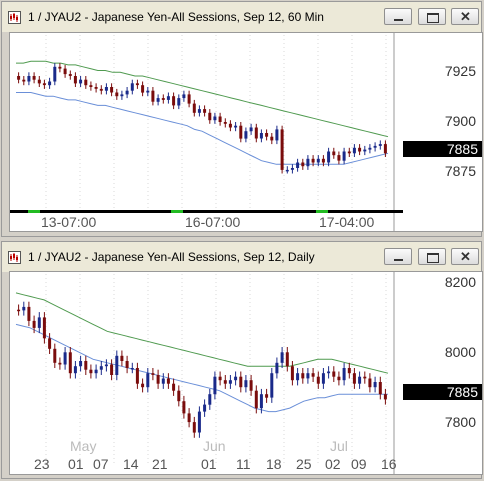 The width and height of the screenshot is (484, 481). What do you see at coordinates (131, 464) in the screenshot?
I see `x-tick-label: 14` at bounding box center [131, 464].